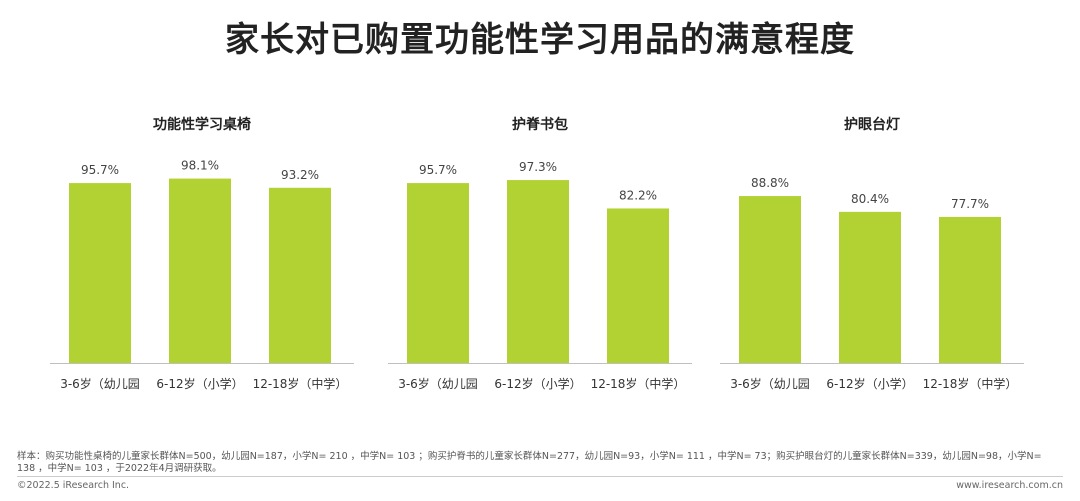 This screenshot has height=501, width=1080. I want to click on footer-divider, so click(540, 476).